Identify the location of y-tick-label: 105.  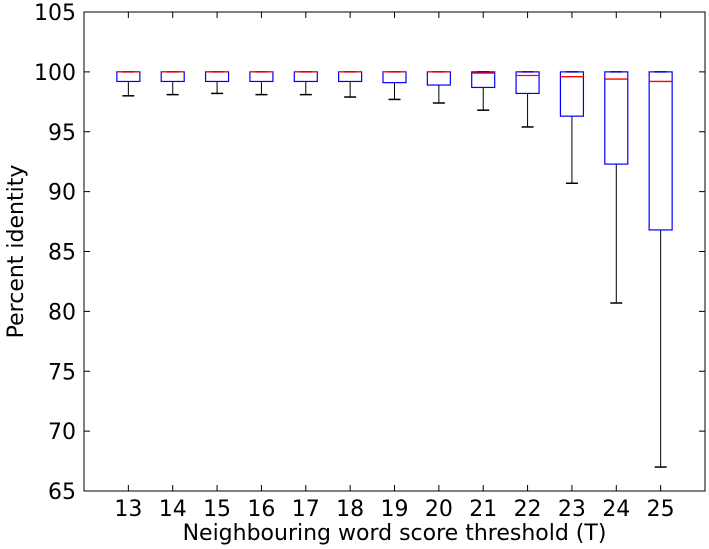
(55, 13).